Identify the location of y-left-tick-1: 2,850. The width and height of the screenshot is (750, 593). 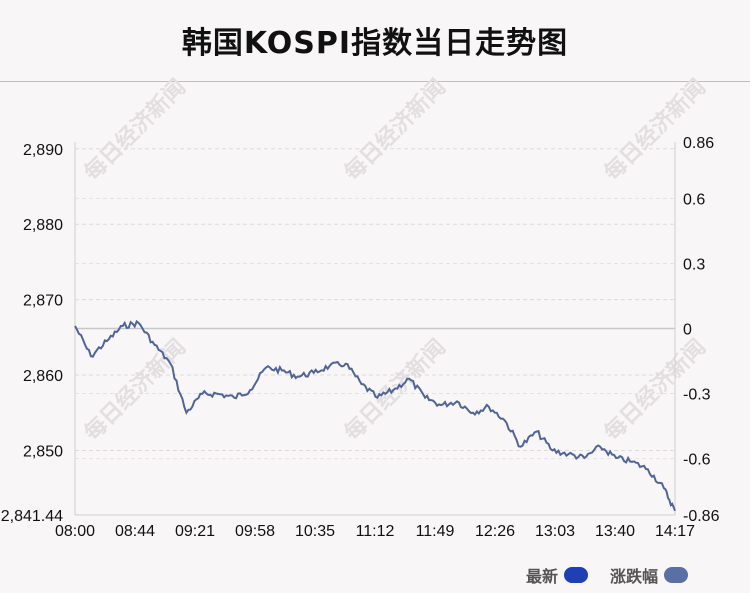
(43, 451).